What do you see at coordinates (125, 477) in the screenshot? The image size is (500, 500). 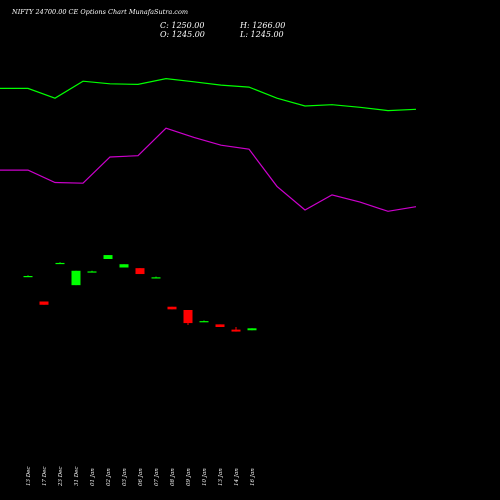 I see `x-tick-label: 03 Jan` at bounding box center [125, 477].